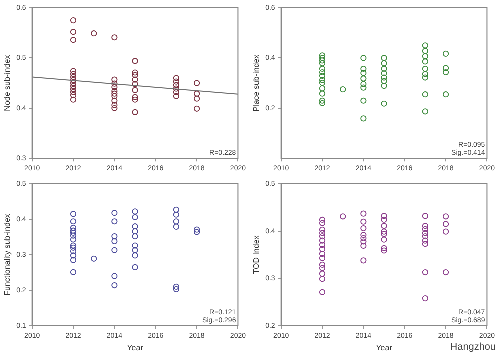  Describe the element at coordinates (7, 83) in the screenshot. I see `y-axis-title: Node sub-index` at that location.